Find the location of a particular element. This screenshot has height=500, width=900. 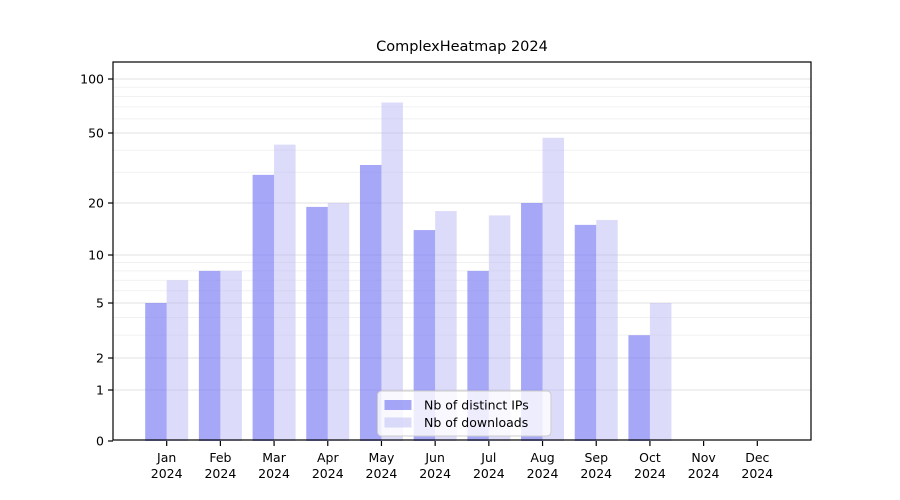

bar-jun-ips is located at coordinates (424, 335).